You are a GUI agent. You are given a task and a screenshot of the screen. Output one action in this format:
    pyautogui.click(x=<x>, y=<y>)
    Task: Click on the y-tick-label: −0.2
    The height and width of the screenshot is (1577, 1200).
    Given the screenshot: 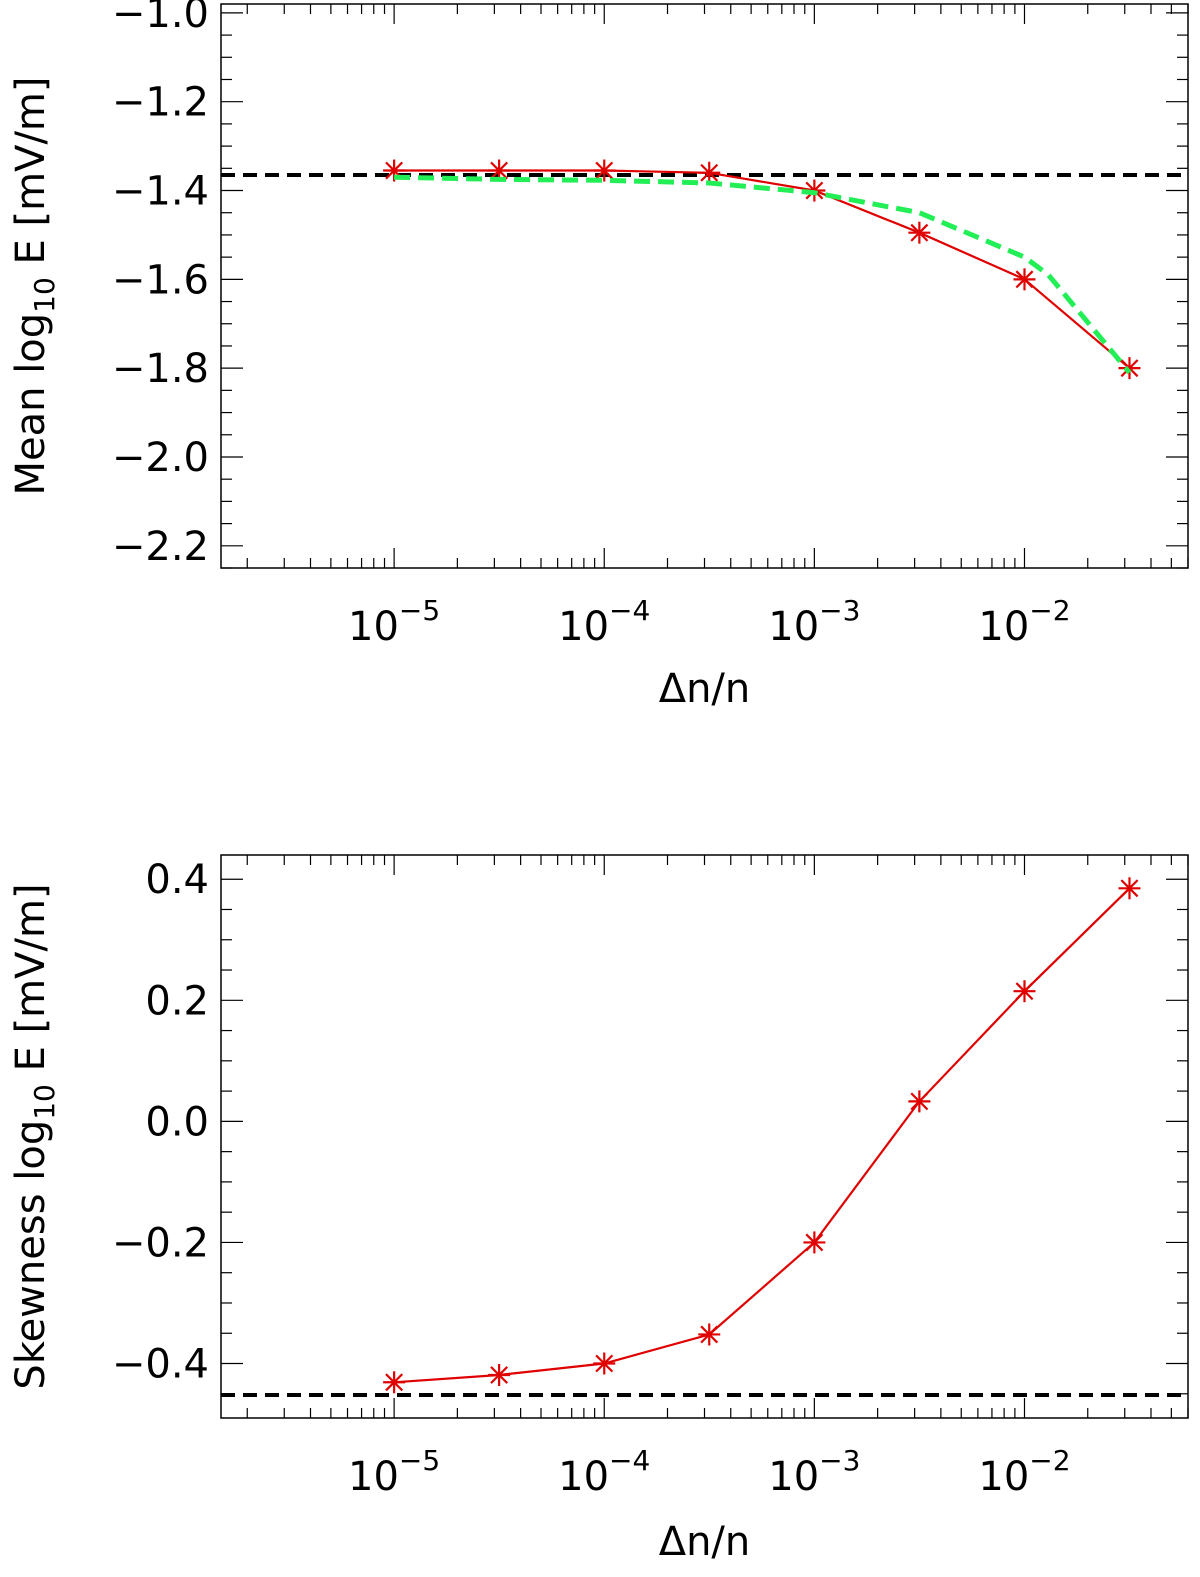 What is the action you would take?
    pyautogui.click(x=160, y=1243)
    